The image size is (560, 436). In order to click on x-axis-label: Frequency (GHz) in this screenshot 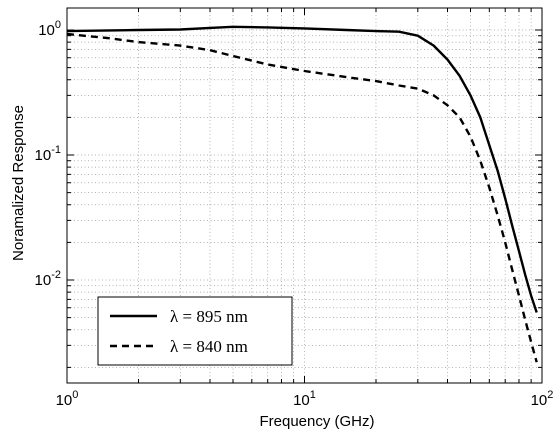, I will do `click(316, 421)`.